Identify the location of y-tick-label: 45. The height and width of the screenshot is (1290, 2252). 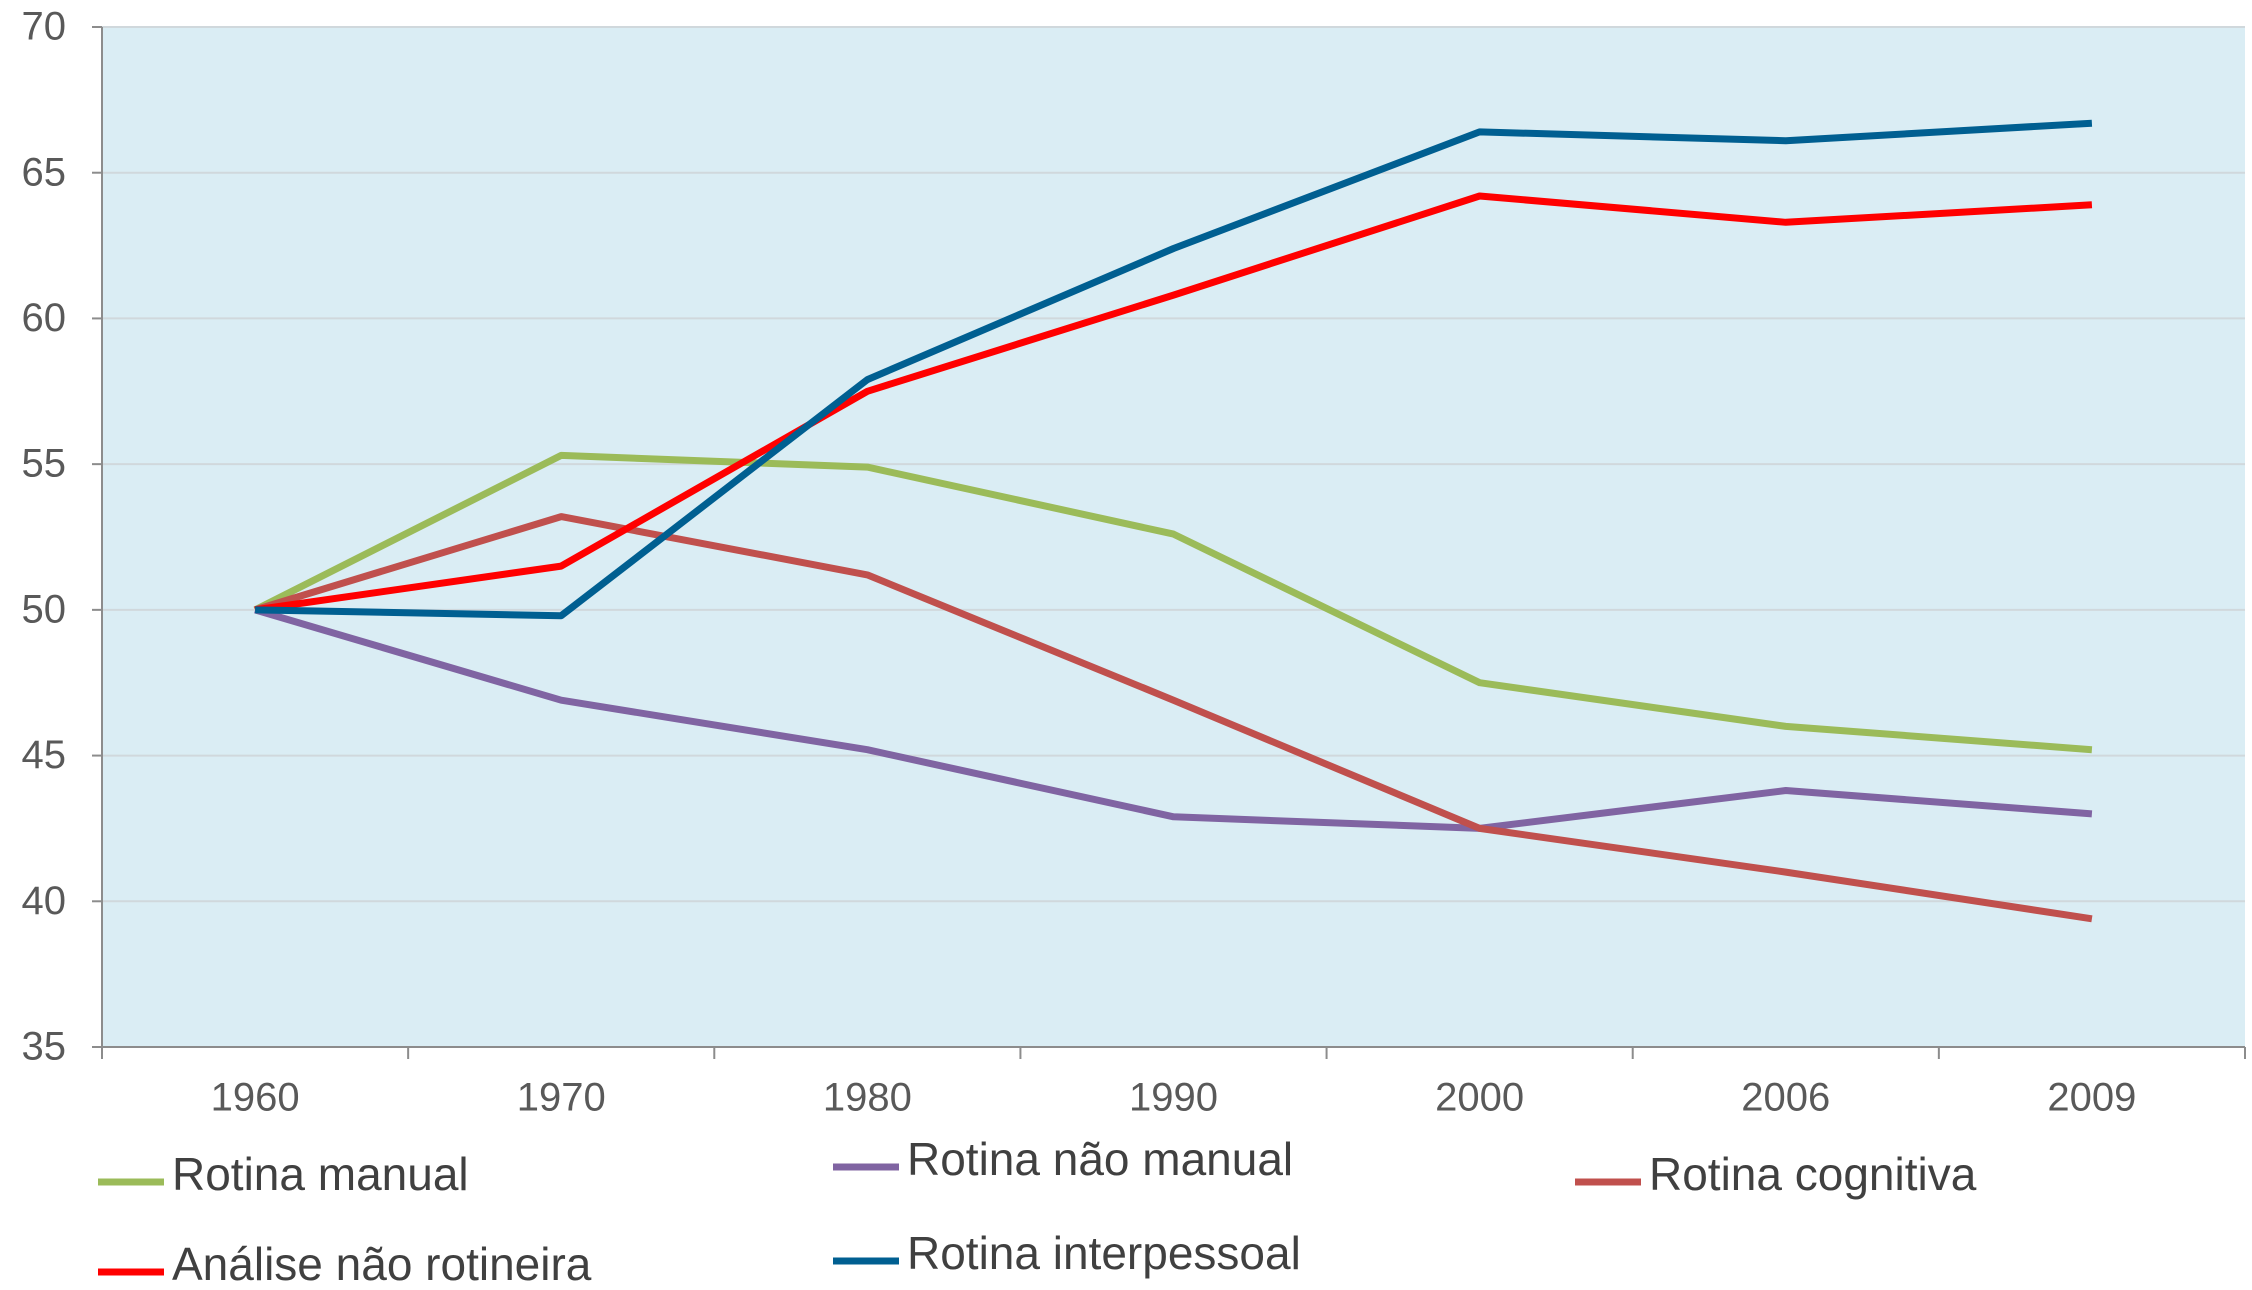
(44, 755).